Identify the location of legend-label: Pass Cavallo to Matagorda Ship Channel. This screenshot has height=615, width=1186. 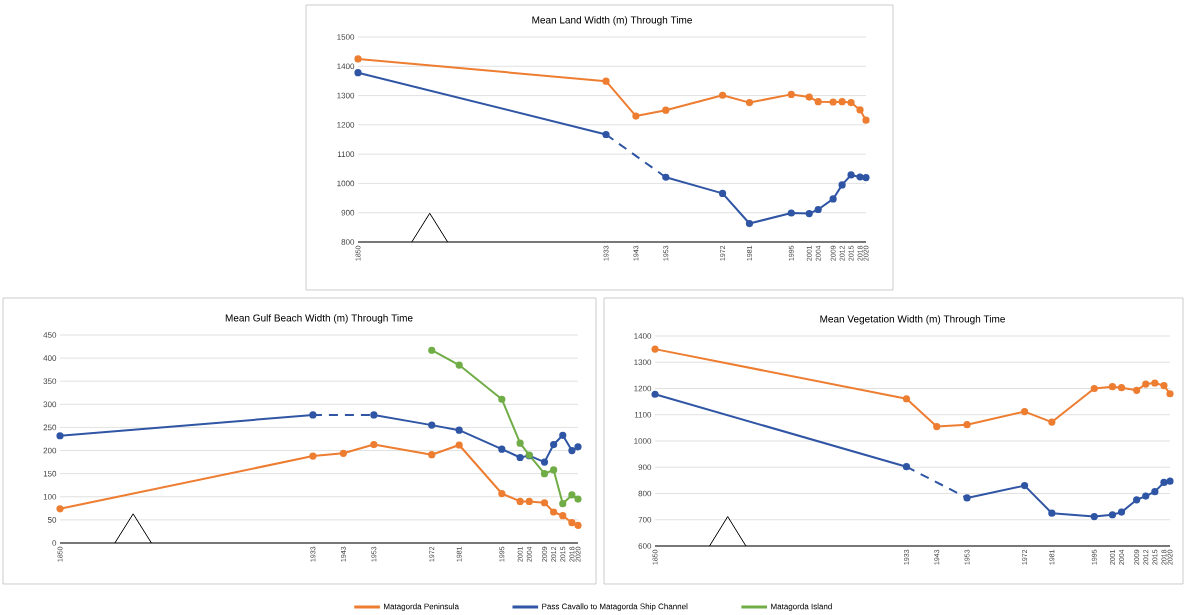
(615, 607).